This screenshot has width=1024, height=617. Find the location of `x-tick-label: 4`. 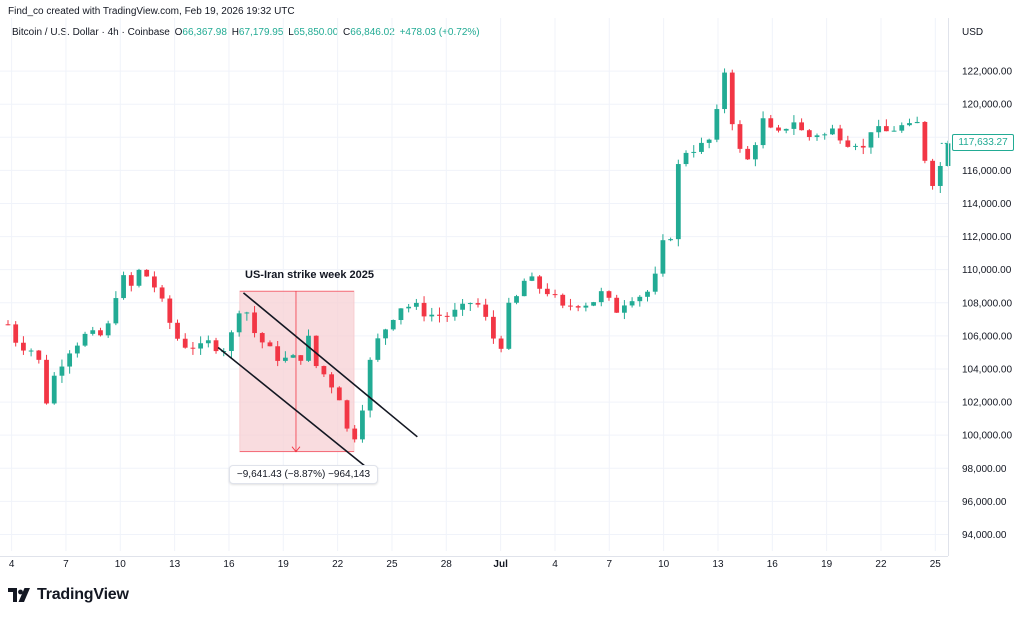

x-tick-label: 4 is located at coordinates (12, 564).